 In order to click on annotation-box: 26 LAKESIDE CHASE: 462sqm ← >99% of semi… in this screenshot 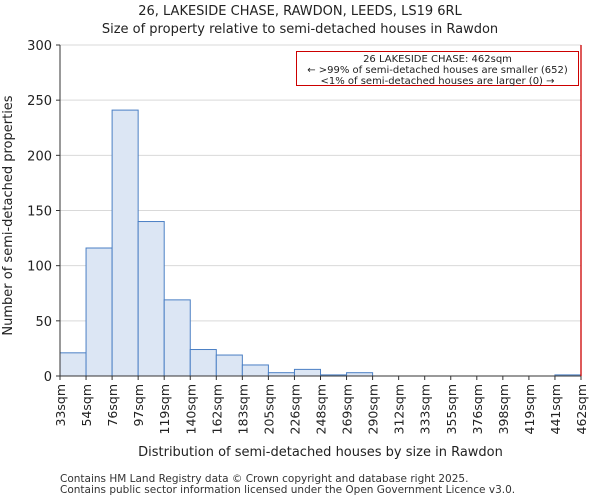, I will do `click(437, 69)`.